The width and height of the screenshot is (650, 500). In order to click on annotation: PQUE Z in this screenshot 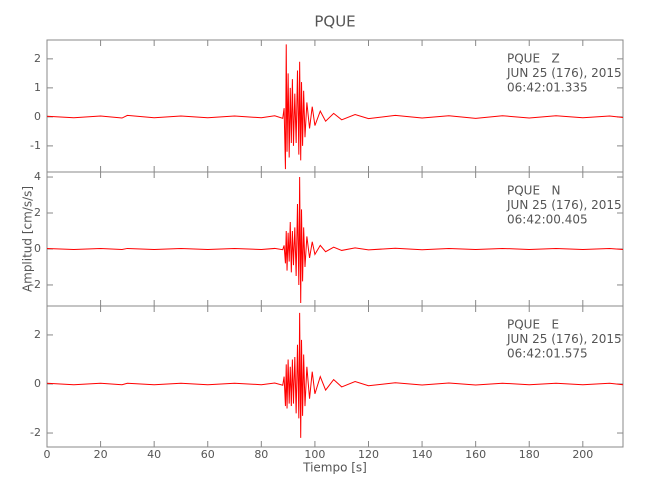, I will do `click(533, 59)`.